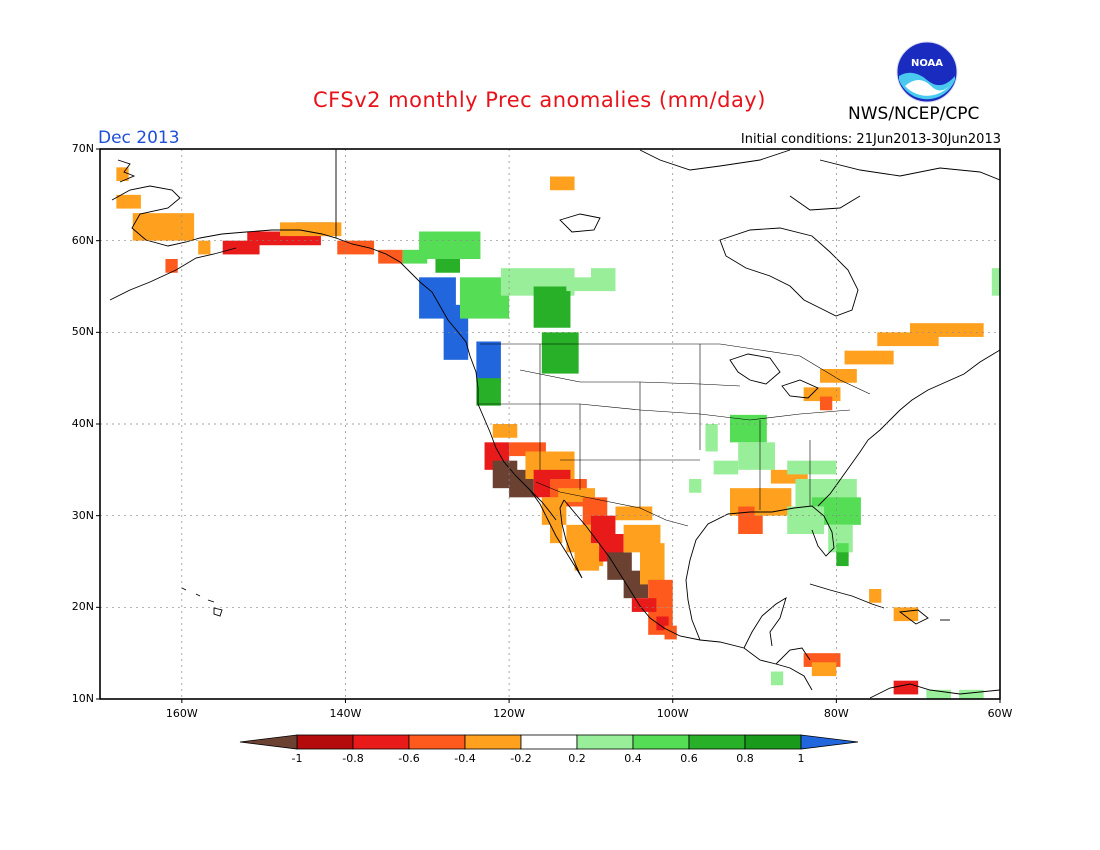 The width and height of the screenshot is (1100, 850). Describe the element at coordinates (672, 713) in the screenshot. I see `lon-tick-label: 100W` at that location.